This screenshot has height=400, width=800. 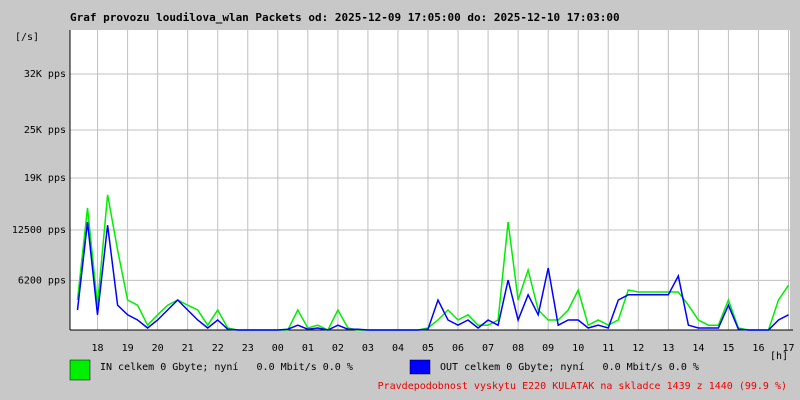 What do you see at coordinates (728, 348) in the screenshot?
I see `x-tick-label: 15` at bounding box center [728, 348].